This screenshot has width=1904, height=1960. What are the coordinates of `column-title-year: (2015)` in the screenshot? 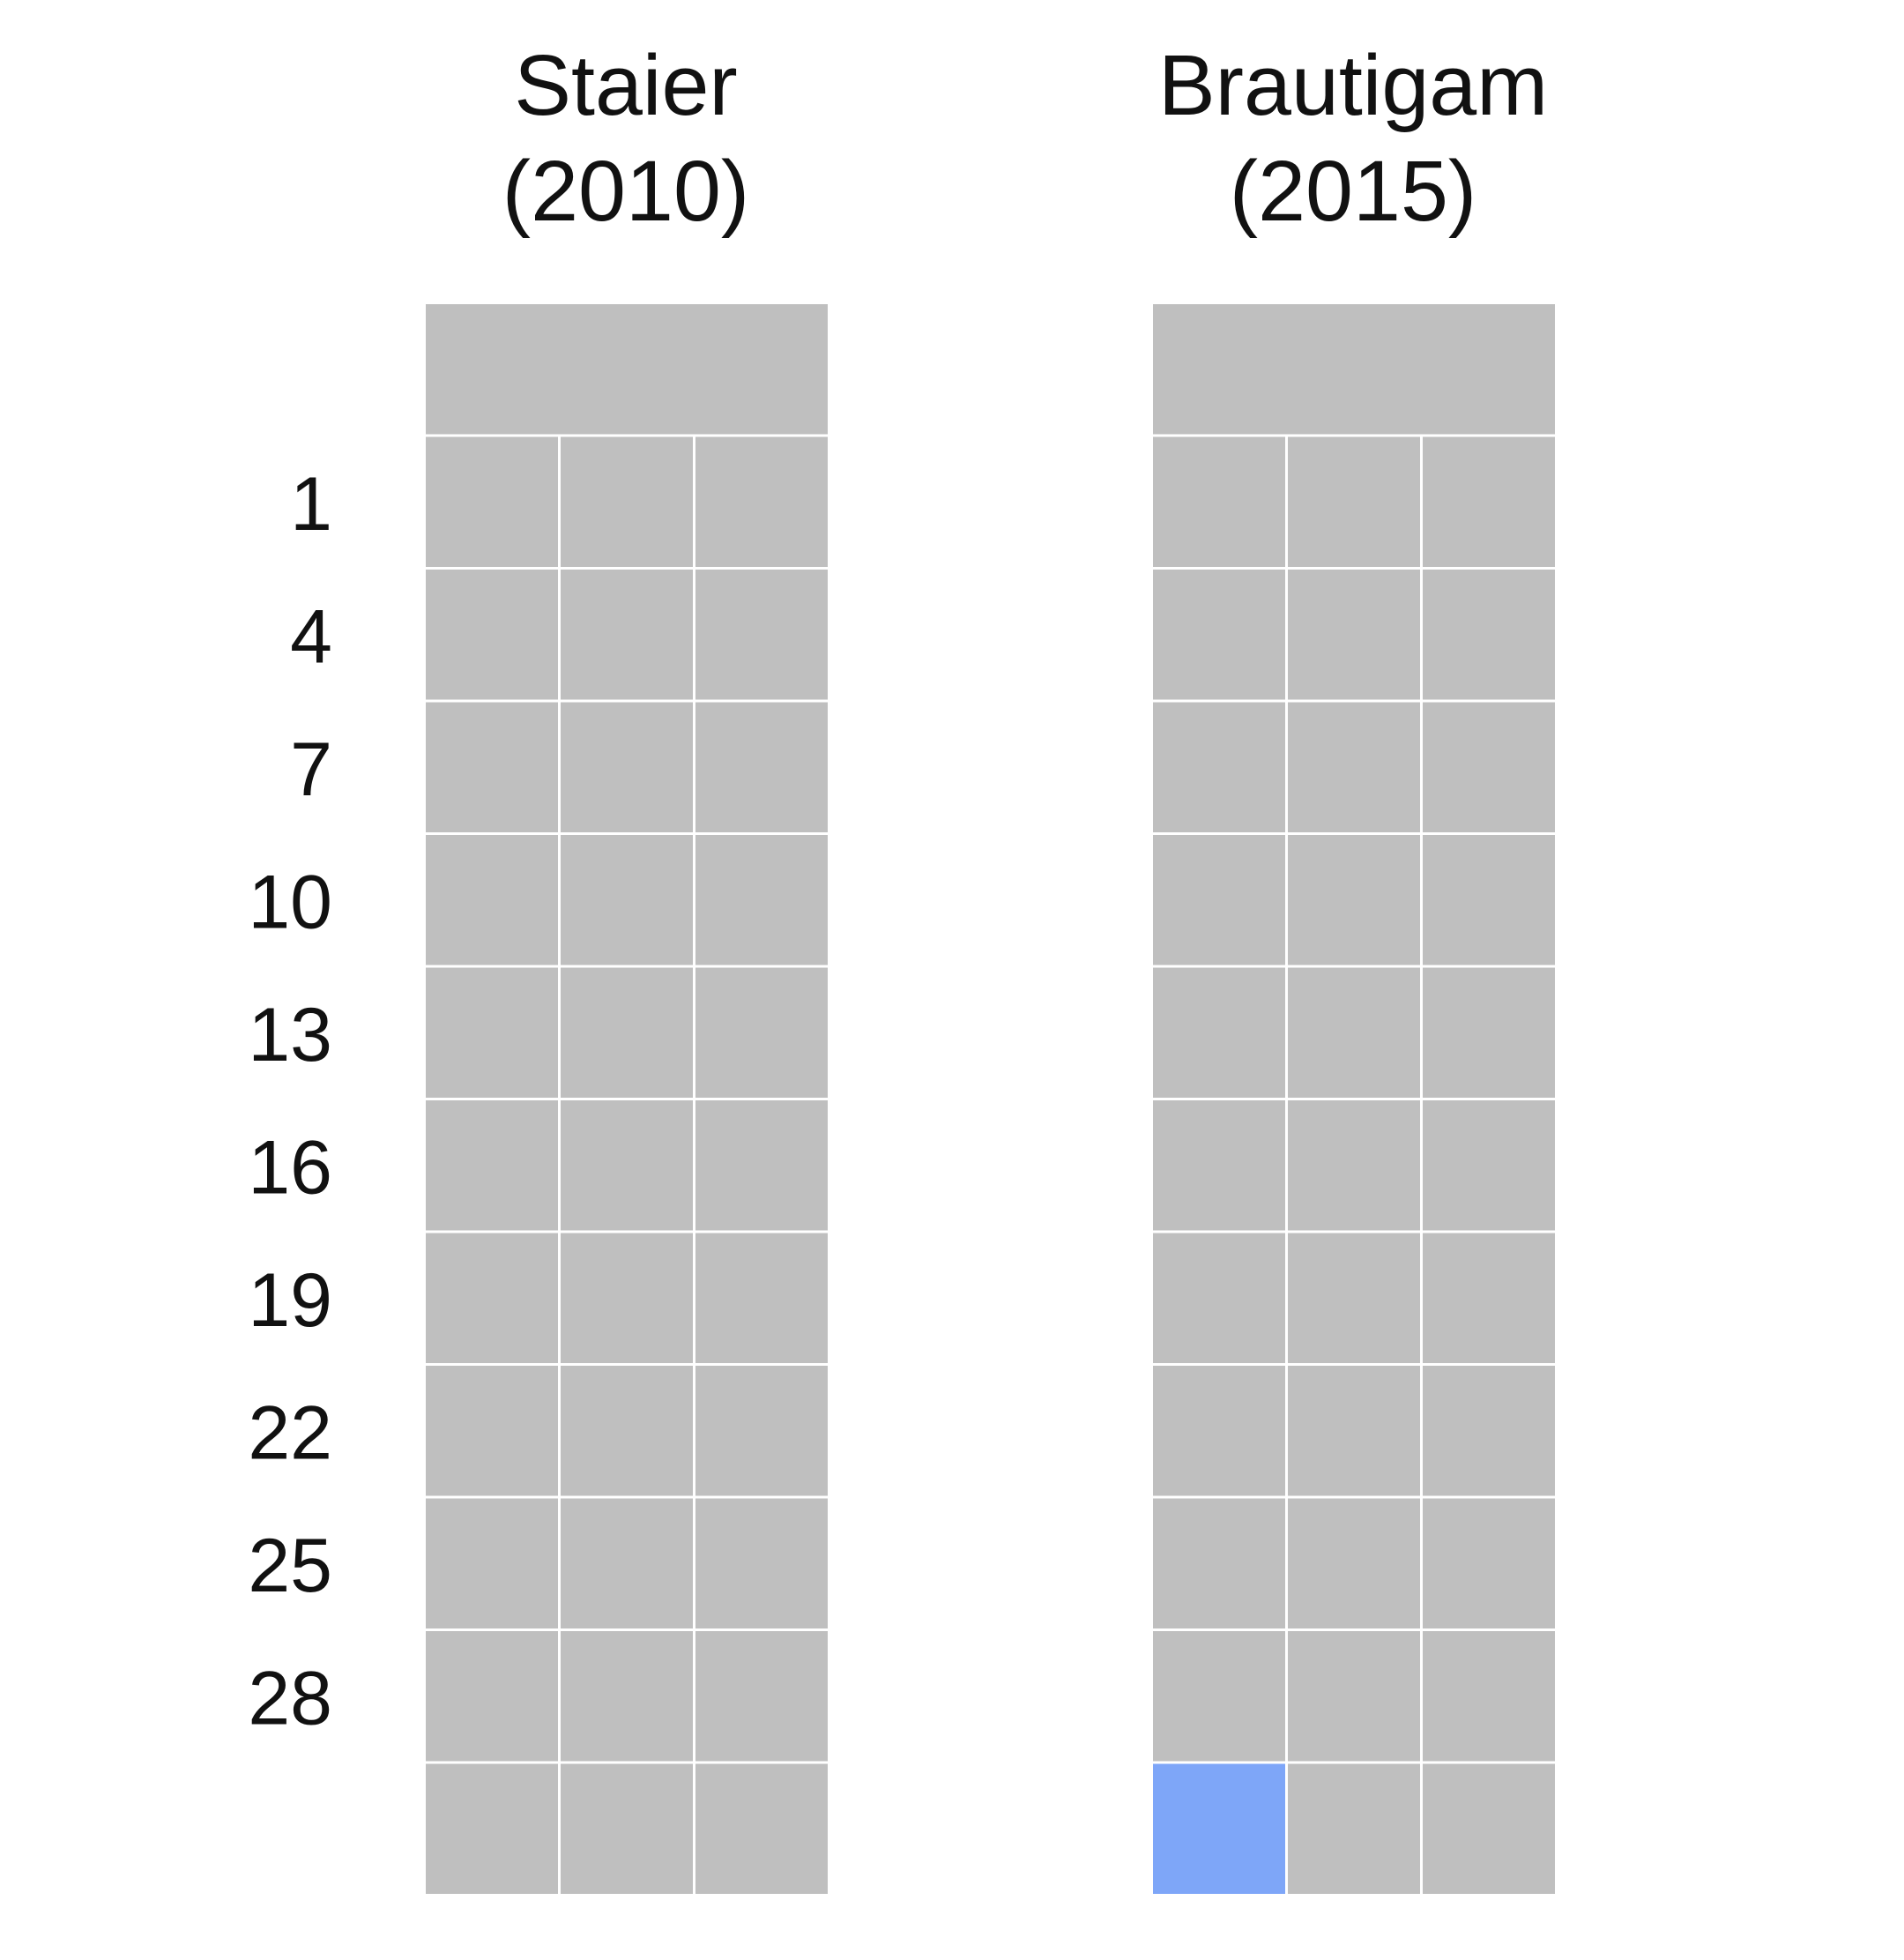 It's located at (1353, 191).